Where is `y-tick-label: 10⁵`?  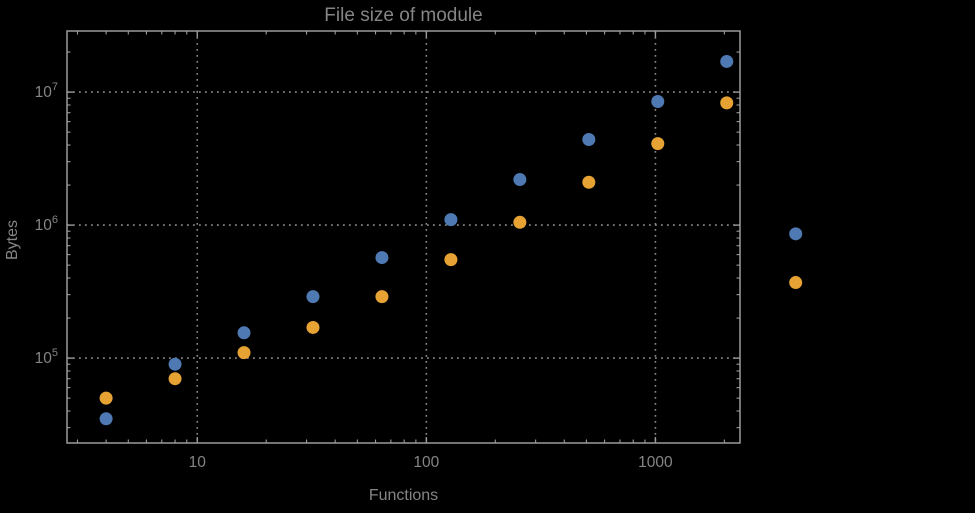
y-tick-label: 10⁵ is located at coordinates (46, 357).